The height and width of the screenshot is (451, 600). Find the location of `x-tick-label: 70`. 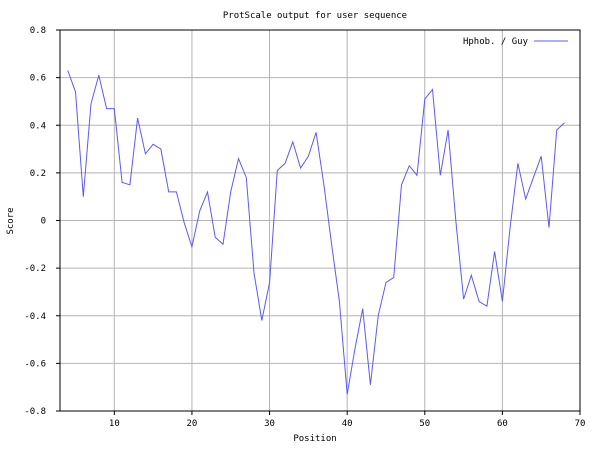

x-tick-label: 70 is located at coordinates (580, 424).